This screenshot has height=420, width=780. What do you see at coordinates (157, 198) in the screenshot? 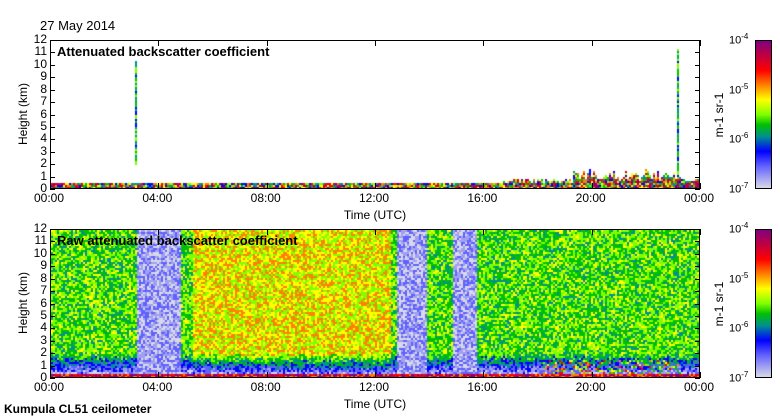
I see `x-tick-label: 04:00` at bounding box center [157, 198].